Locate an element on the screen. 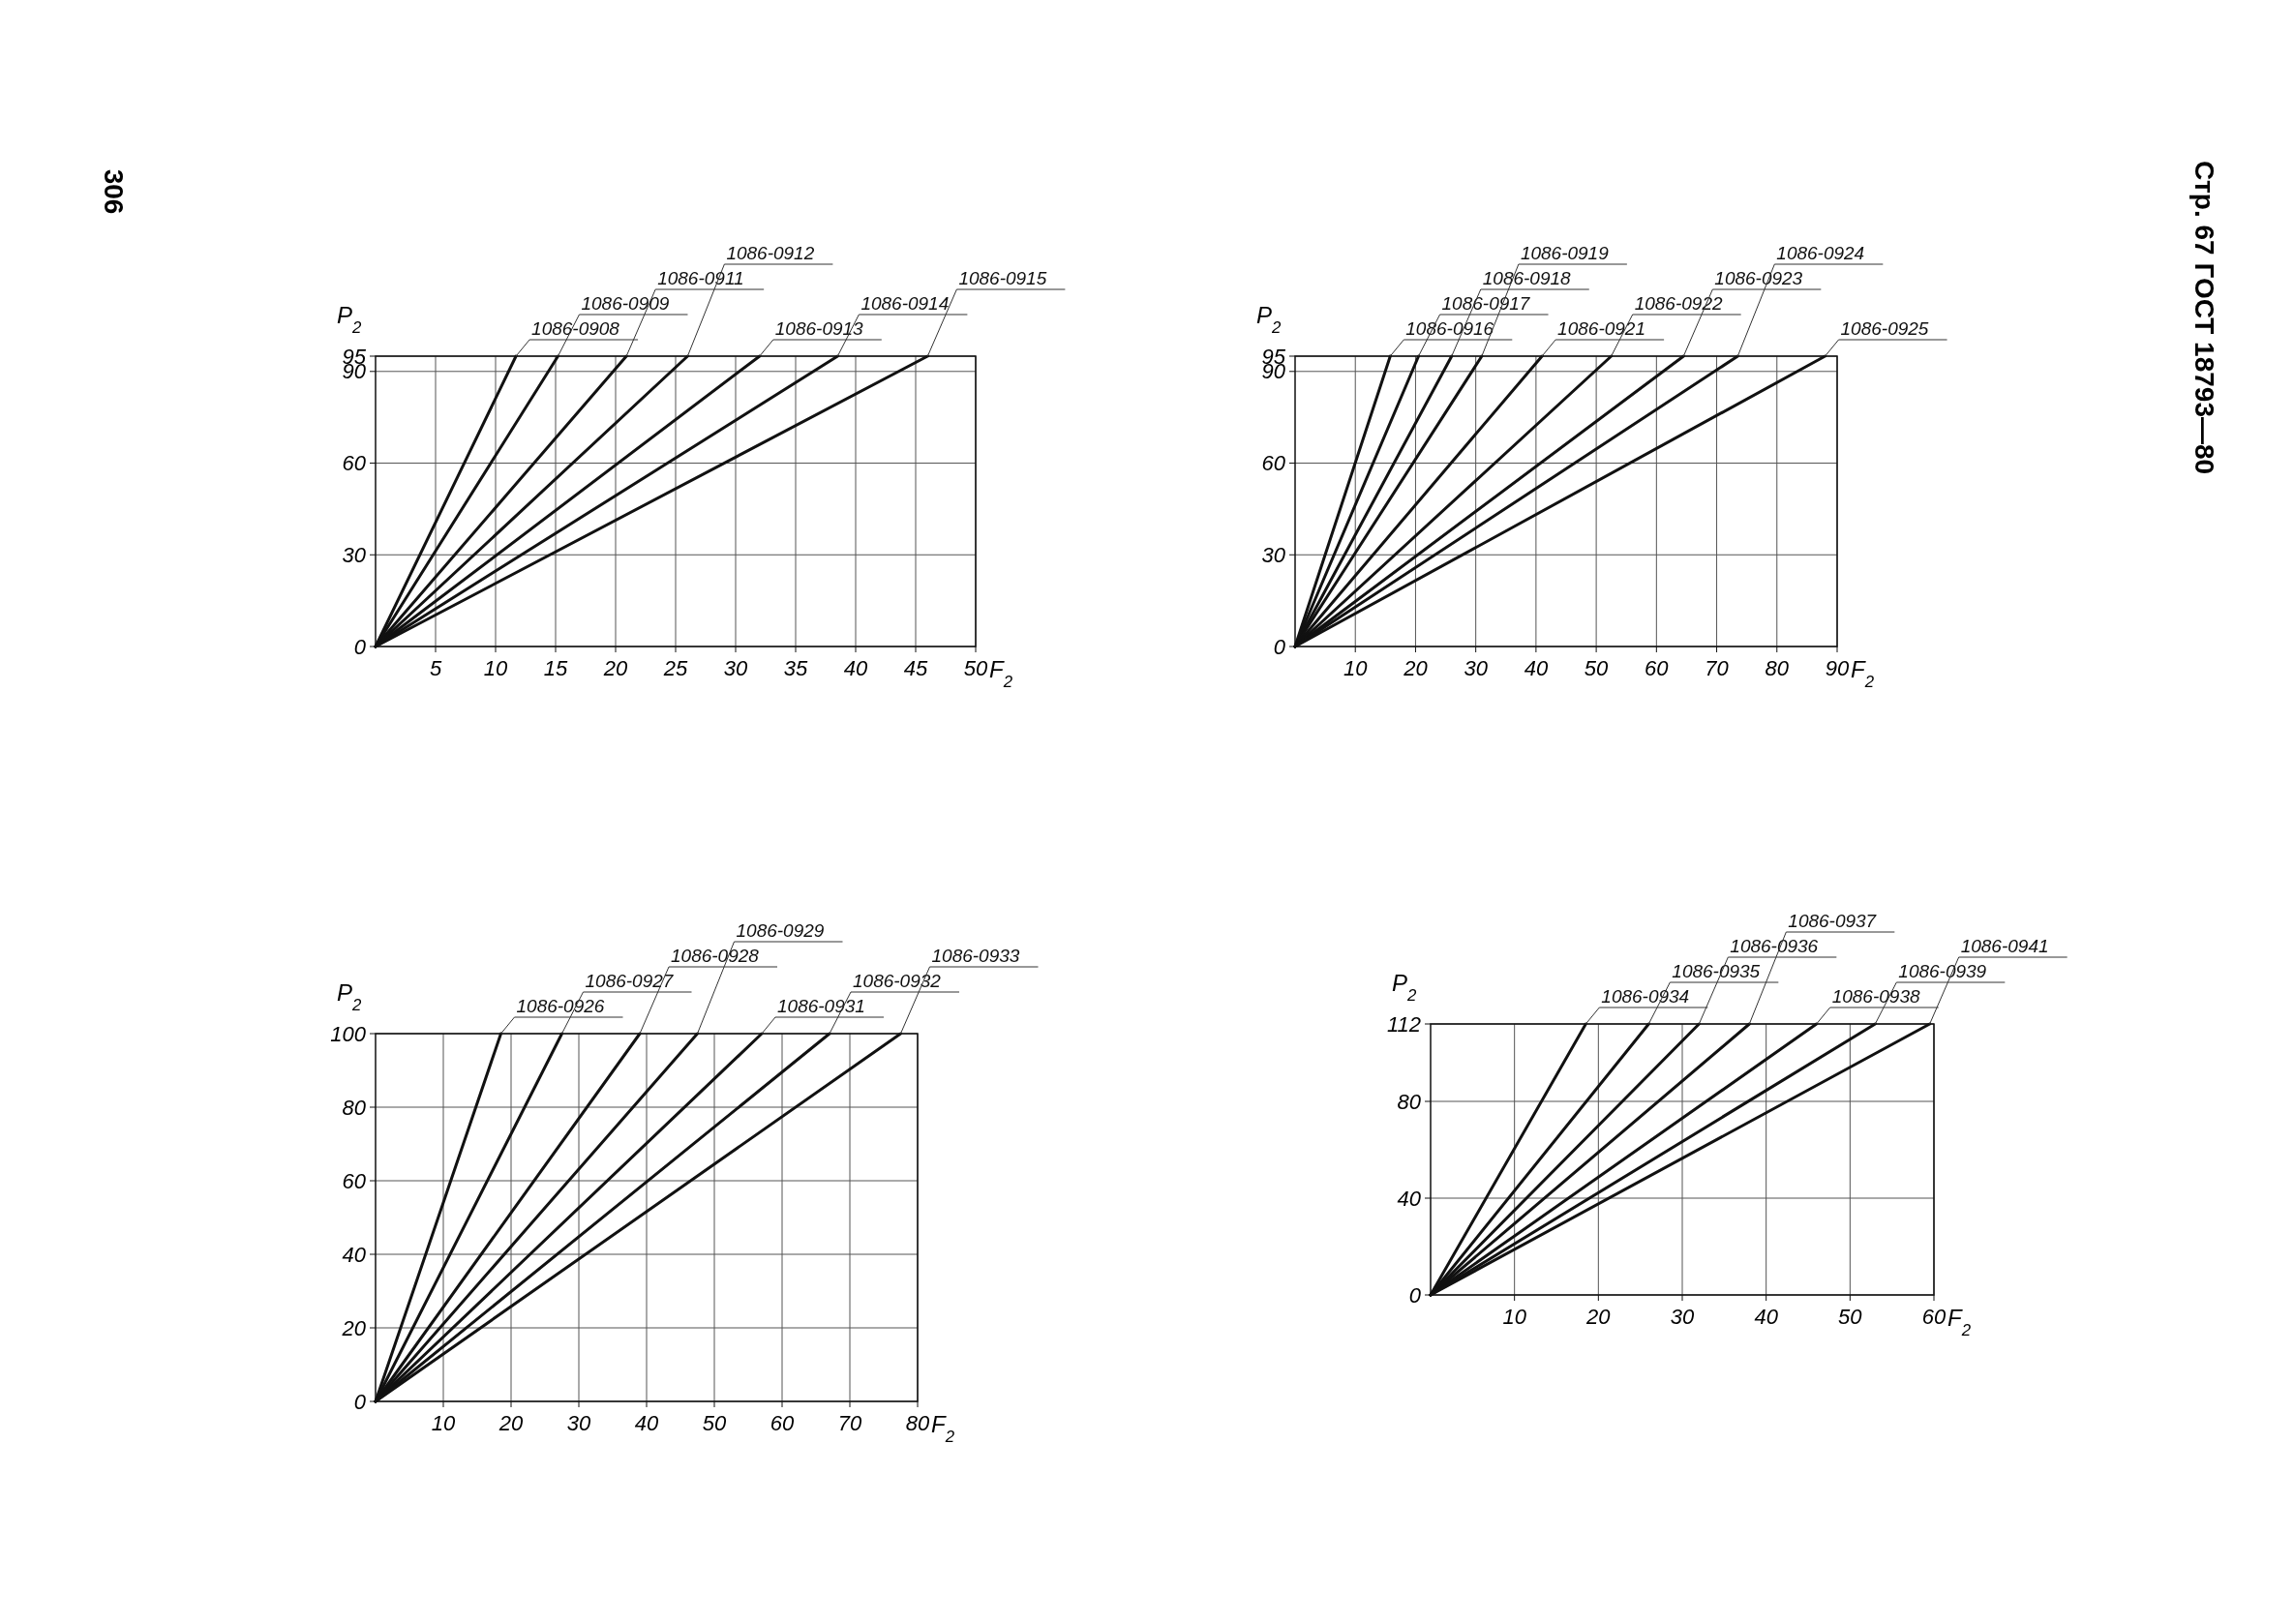 Image resolution: width=2294 pixels, height=1624 pixels. text: 1086-0939 is located at coordinates (1943, 971).